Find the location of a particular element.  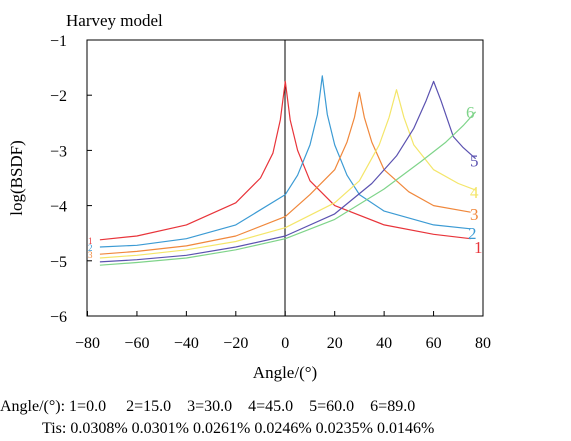

y-axis-ticks: −1 −2 −3 −4 −5 −6 is located at coordinates (71, 179).